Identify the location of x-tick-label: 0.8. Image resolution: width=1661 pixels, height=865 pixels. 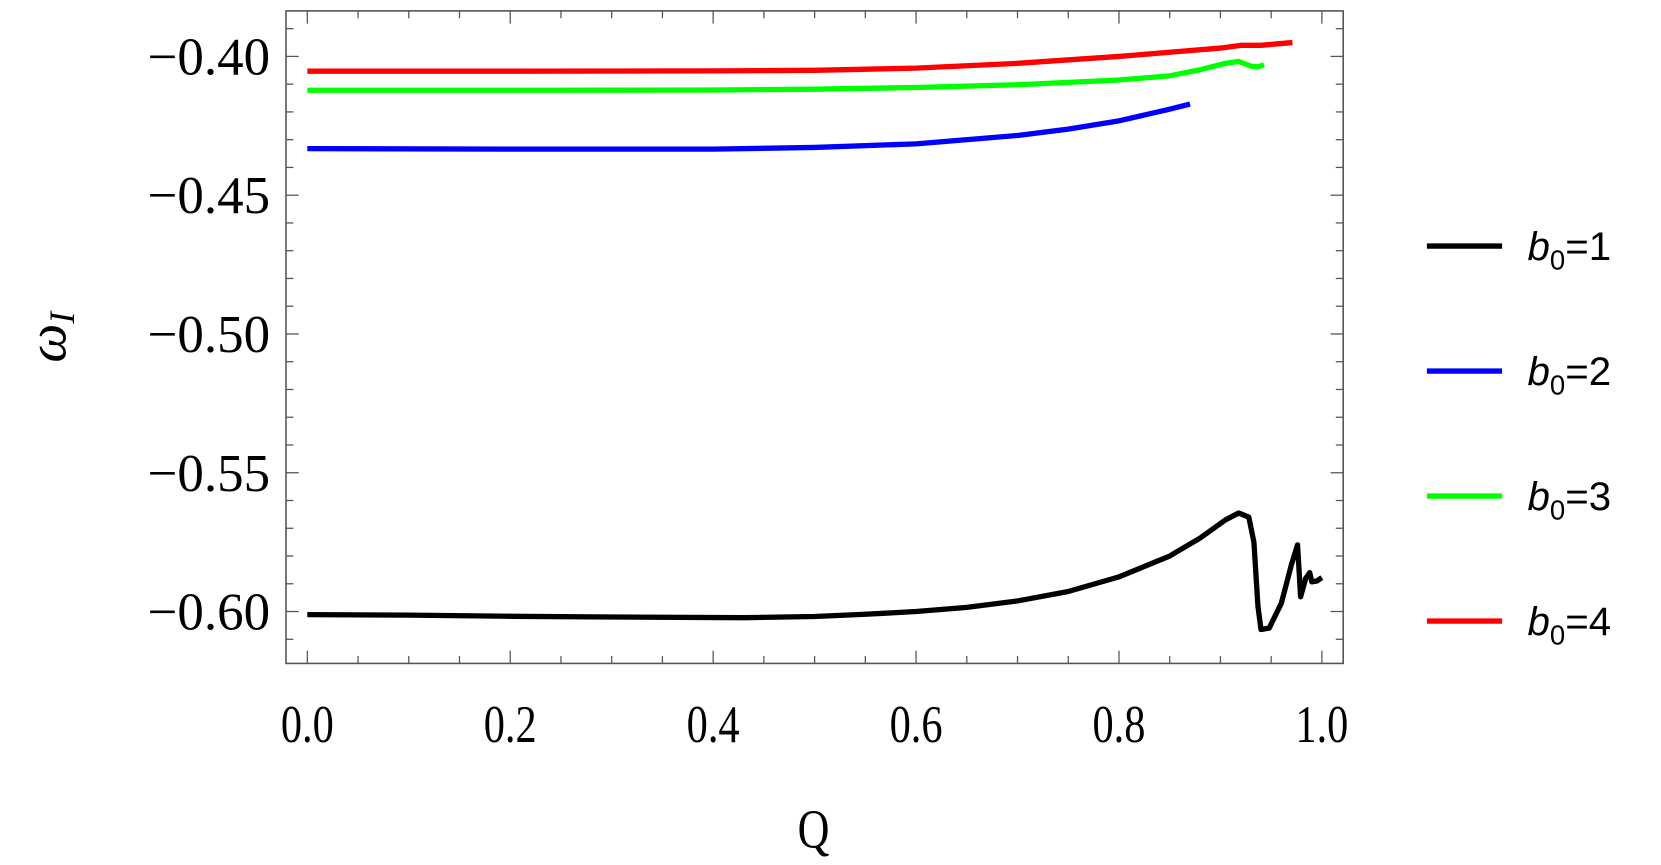
(1119, 724).